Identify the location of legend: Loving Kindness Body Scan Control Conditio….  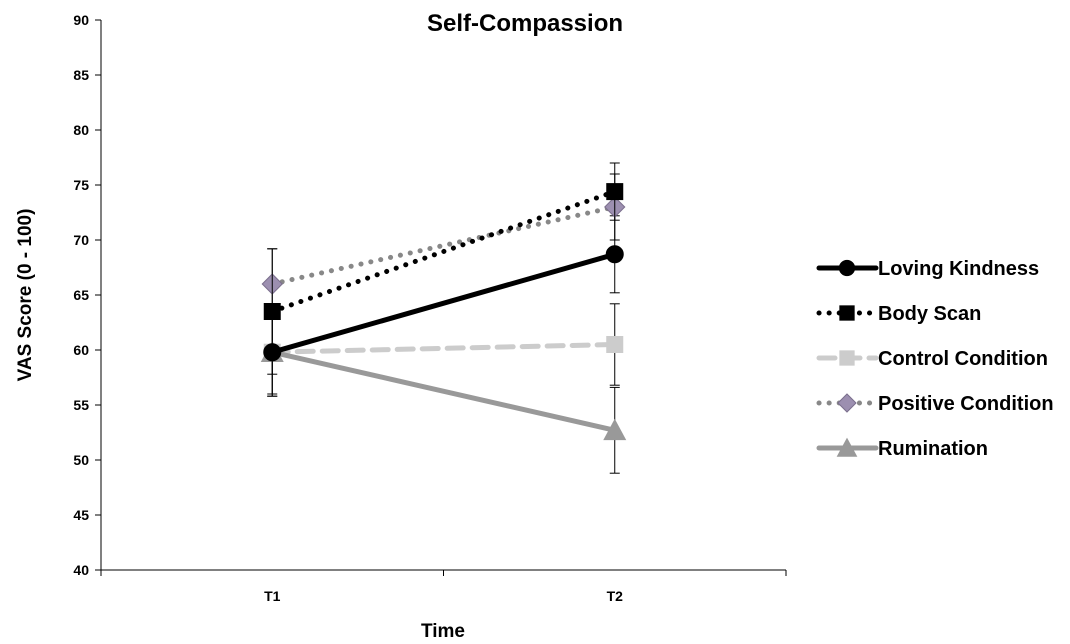
(935, 359).